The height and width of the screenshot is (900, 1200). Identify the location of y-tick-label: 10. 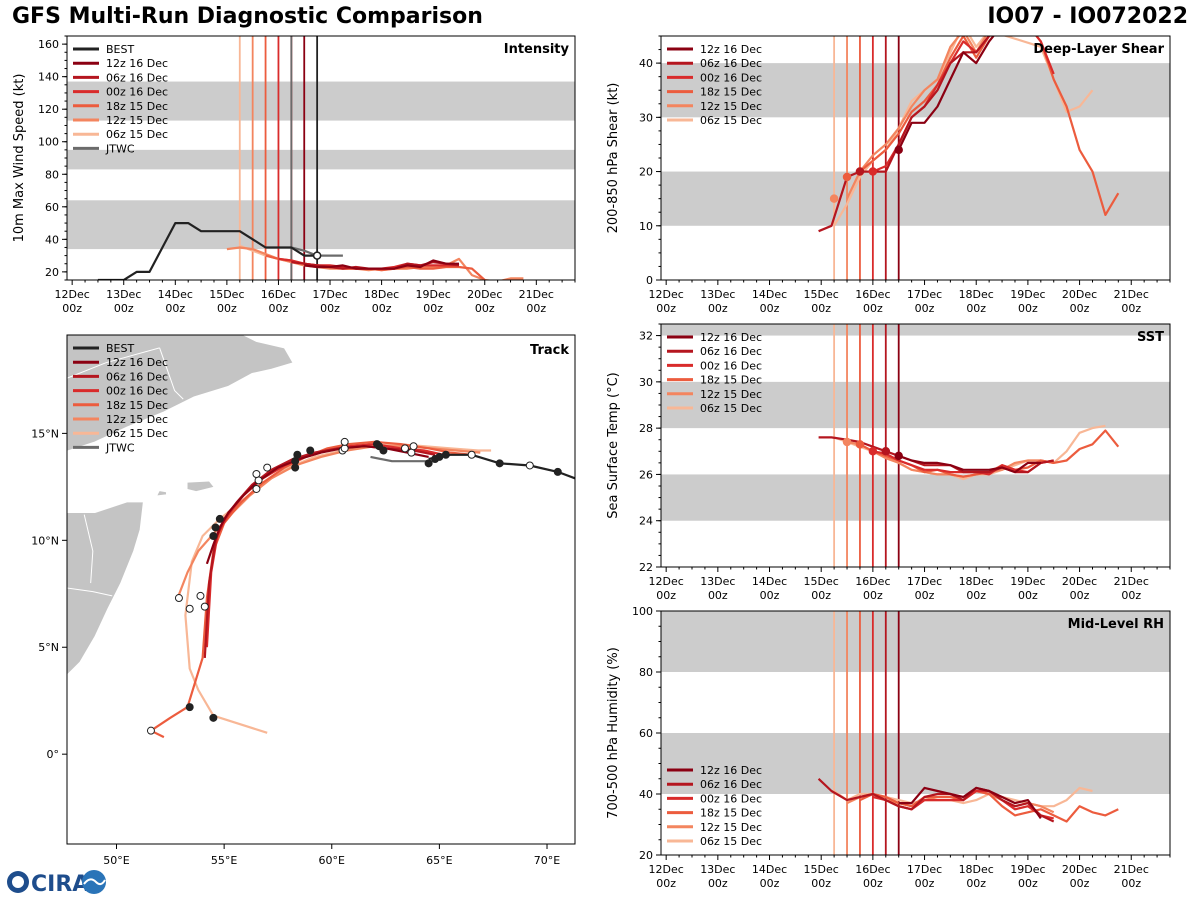
(646, 226).